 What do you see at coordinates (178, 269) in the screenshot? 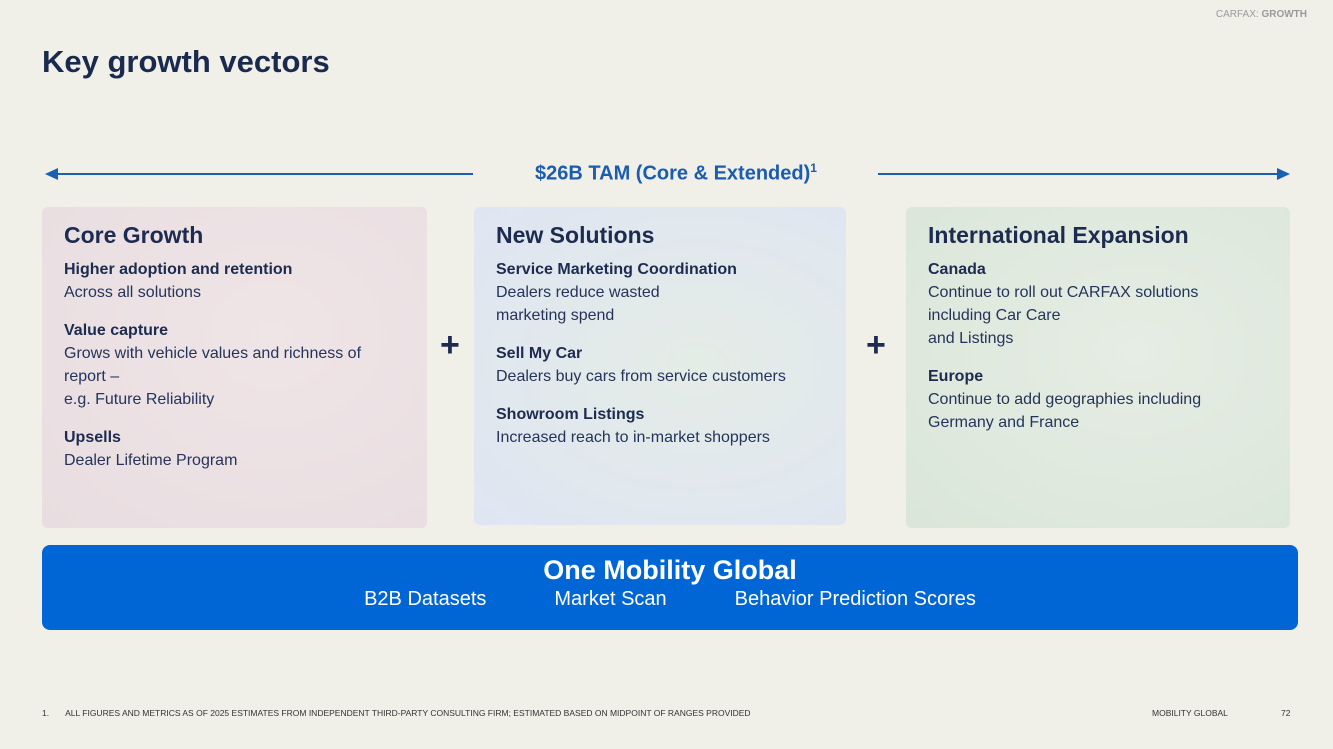
I see `item-heading: Higher adoption and retention` at bounding box center [178, 269].